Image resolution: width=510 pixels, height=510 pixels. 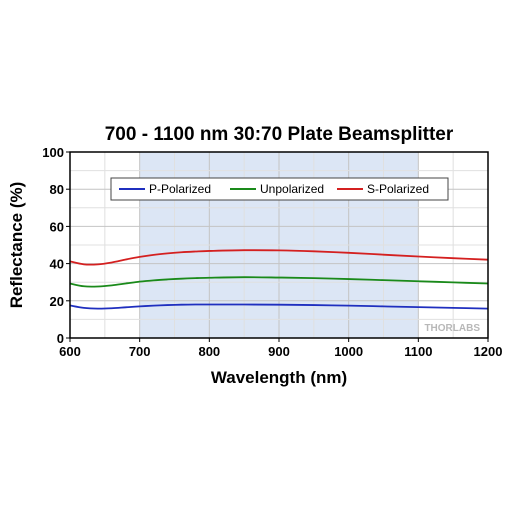 I want to click on legend-label: P-Polarized, so click(x=180, y=189).